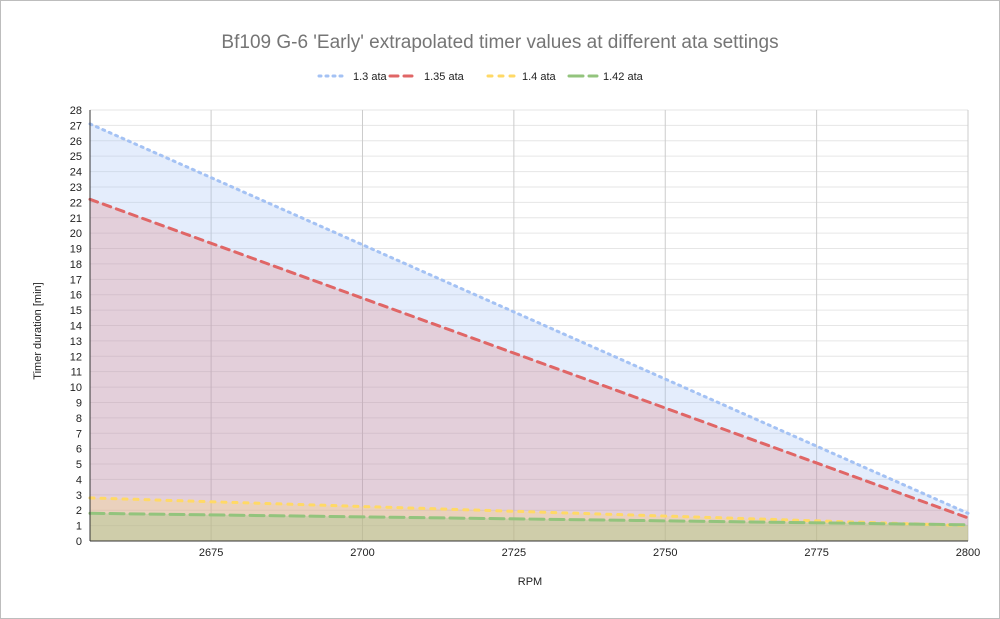 Image resolution: width=1000 pixels, height=619 pixels. What do you see at coordinates (968, 553) in the screenshot?
I see `x-tick-label: 2800` at bounding box center [968, 553].